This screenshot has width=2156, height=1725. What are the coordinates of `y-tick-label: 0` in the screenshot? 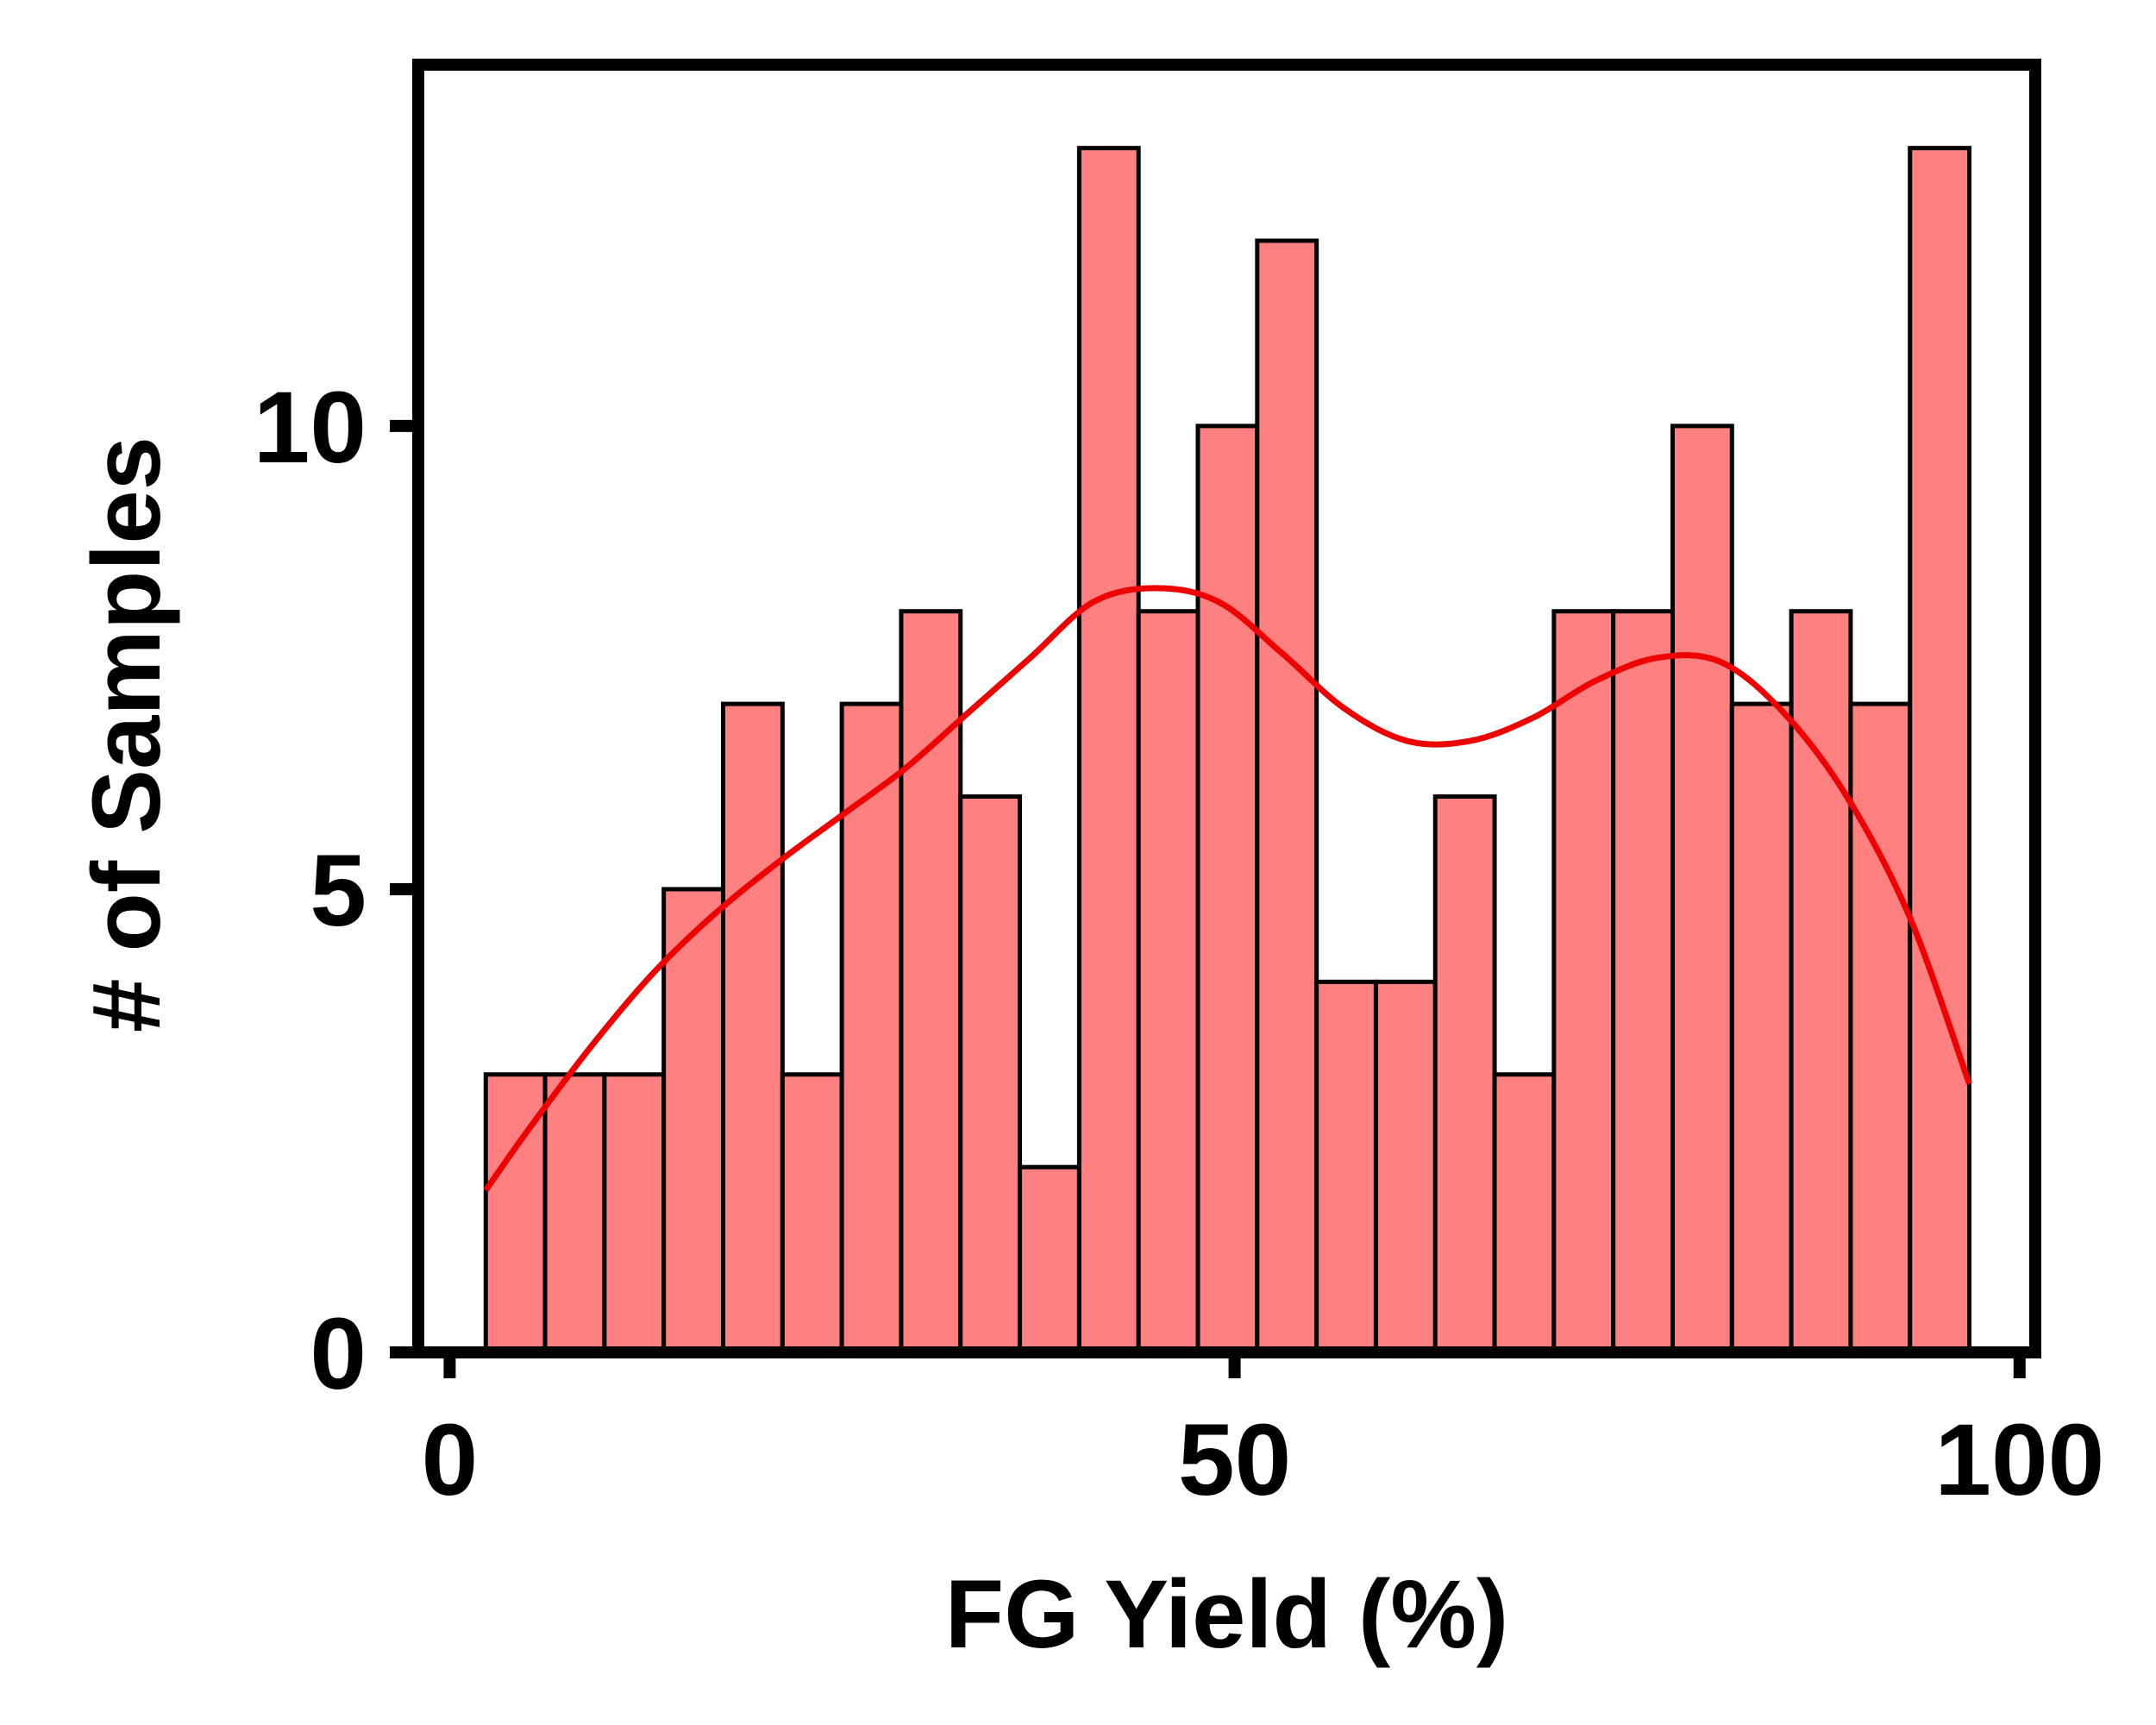 It's located at (338, 1354).